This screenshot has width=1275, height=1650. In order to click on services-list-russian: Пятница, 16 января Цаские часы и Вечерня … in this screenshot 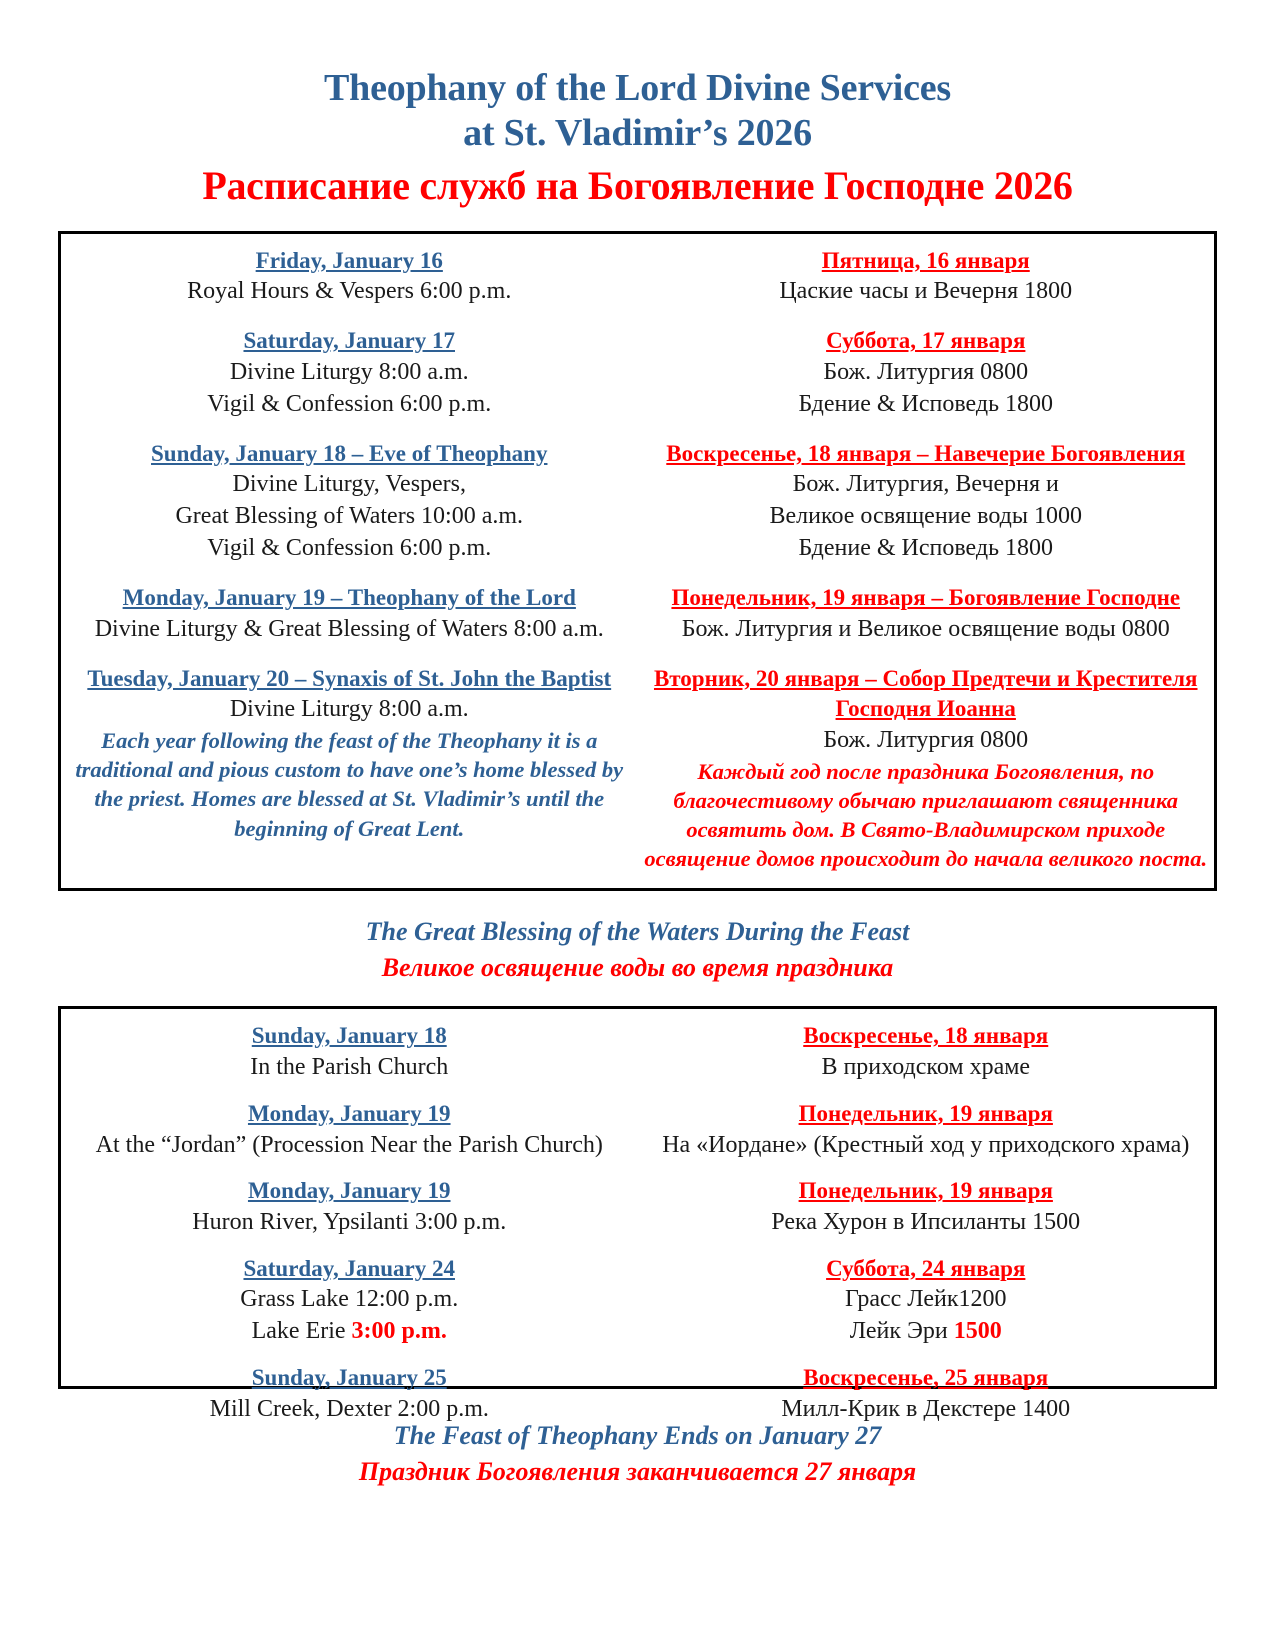, I will do `click(926, 501)`.